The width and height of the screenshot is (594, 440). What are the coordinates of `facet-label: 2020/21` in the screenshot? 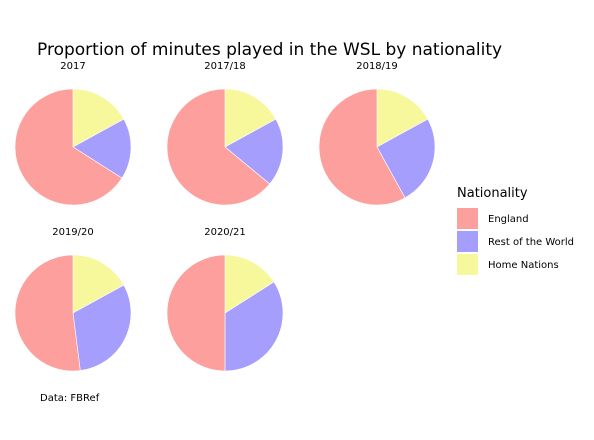 It's located at (225, 232).